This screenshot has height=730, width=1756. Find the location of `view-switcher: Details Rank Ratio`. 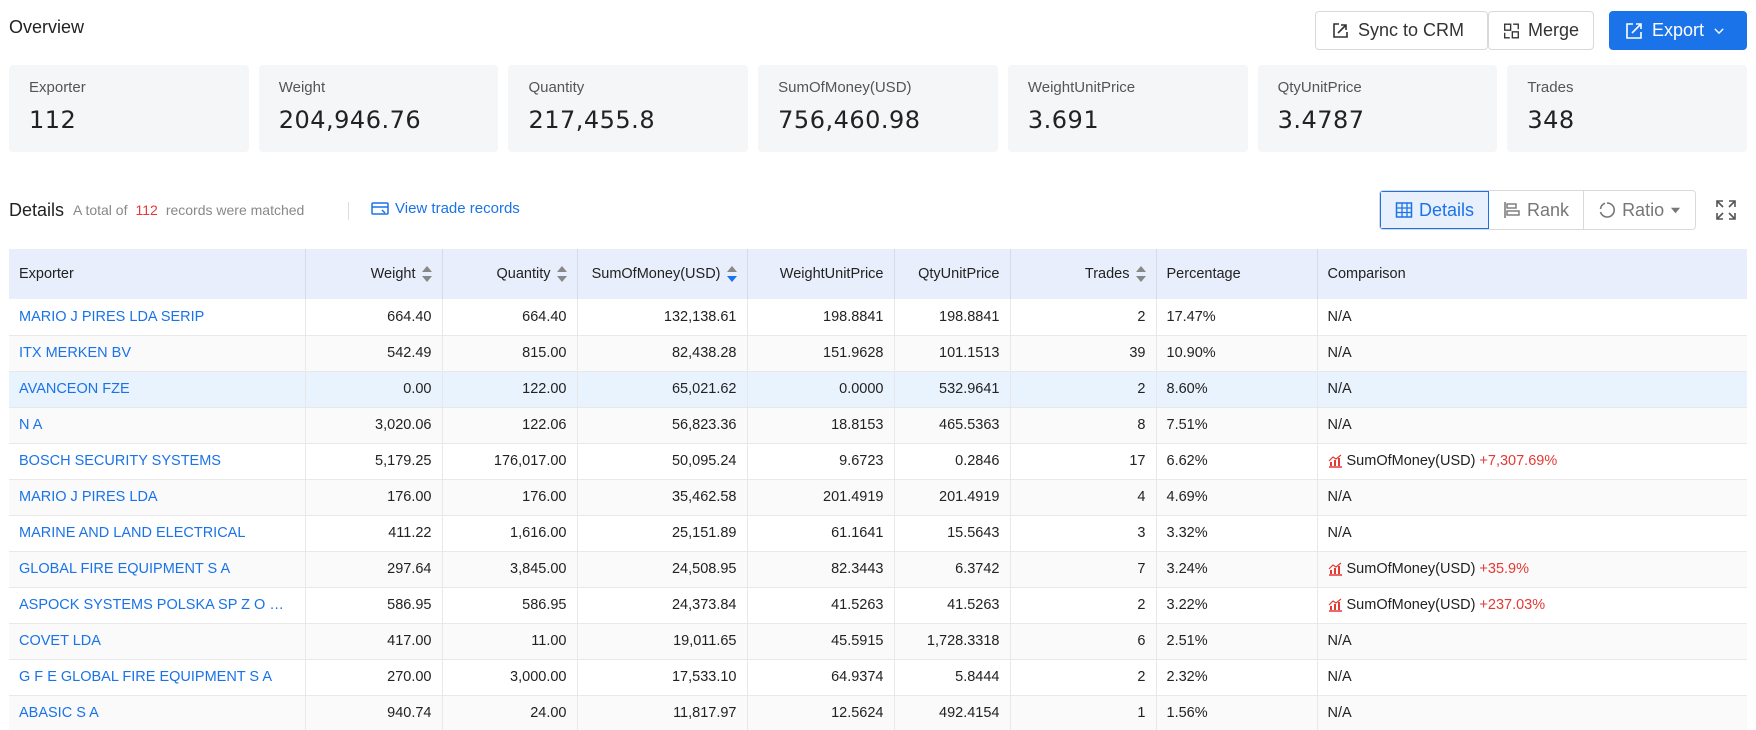

view-switcher: Details Rank Ratio is located at coordinates (1538, 210).